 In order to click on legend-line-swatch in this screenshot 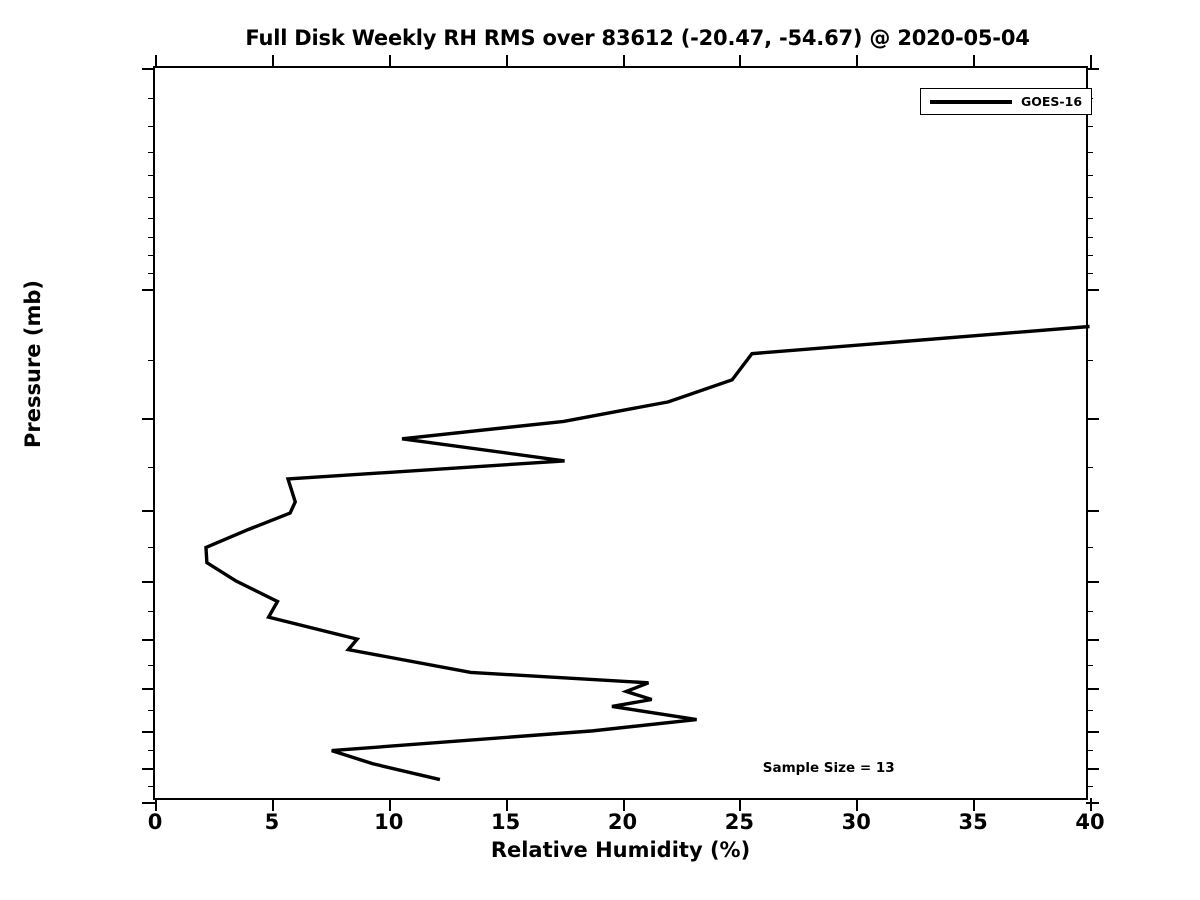, I will do `click(971, 101)`.